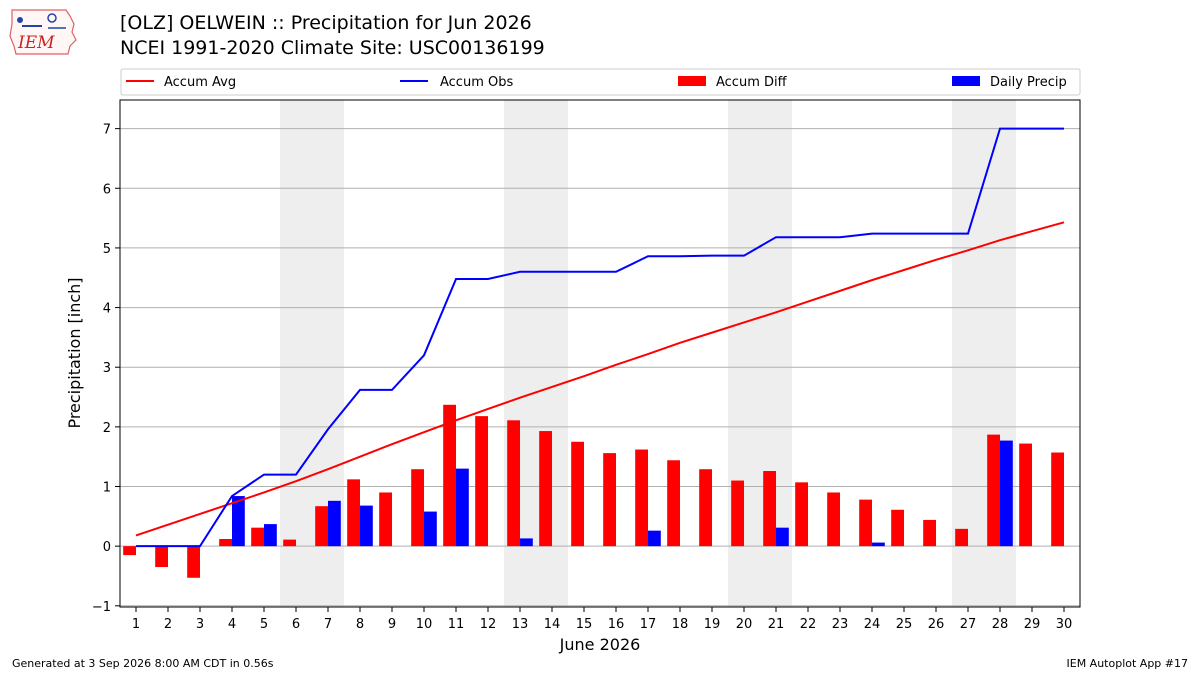 This screenshot has width=1200, height=675. Describe the element at coordinates (776, 624) in the screenshot. I see `x-tick-label: 21` at that location.